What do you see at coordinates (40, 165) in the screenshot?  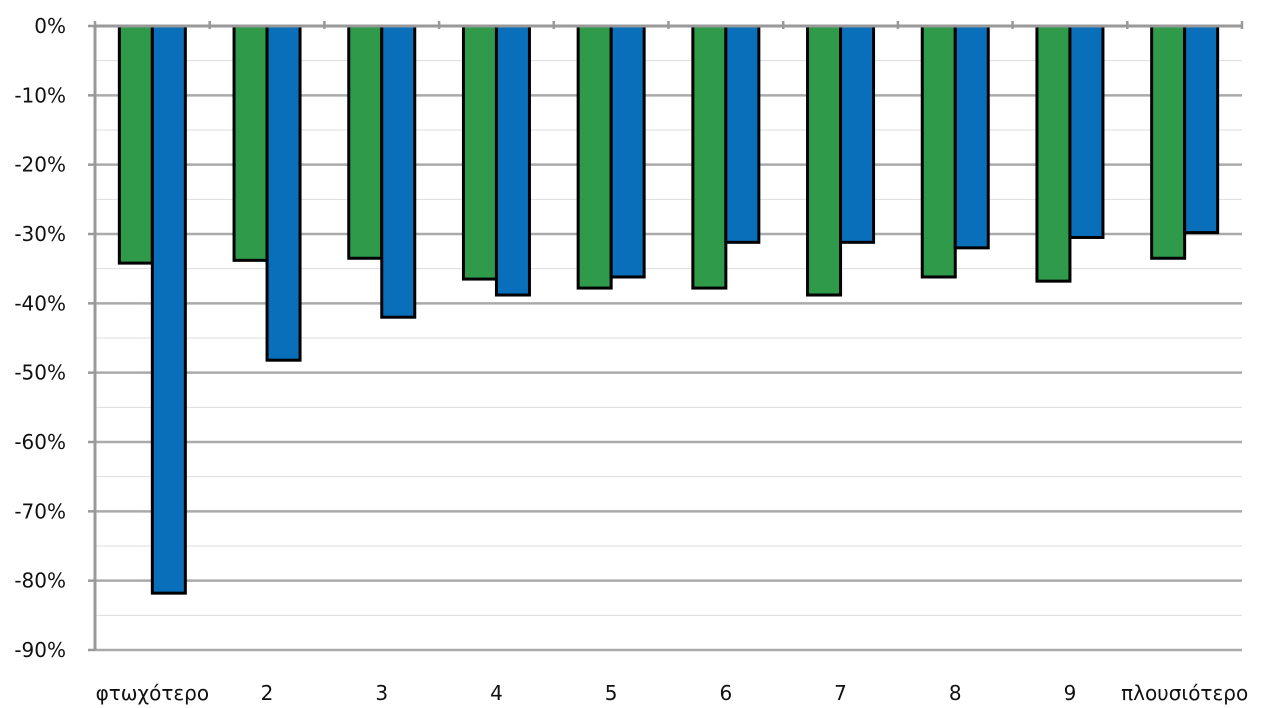 I see `y-tick-label: -20%` at bounding box center [40, 165].